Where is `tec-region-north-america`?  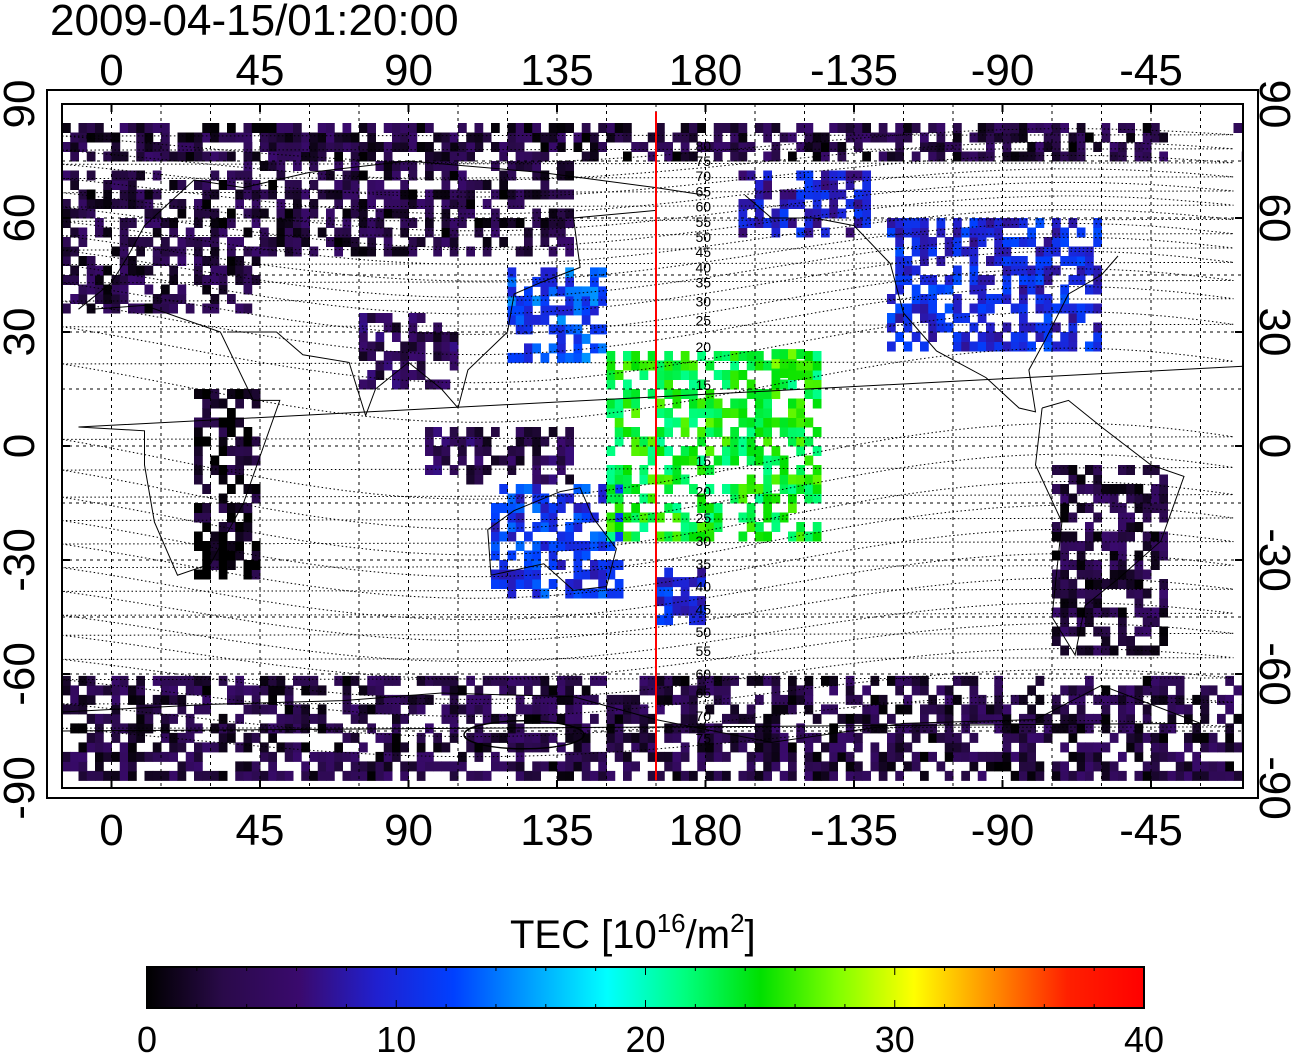
tec-region-north-america is located at coordinates (994, 285).